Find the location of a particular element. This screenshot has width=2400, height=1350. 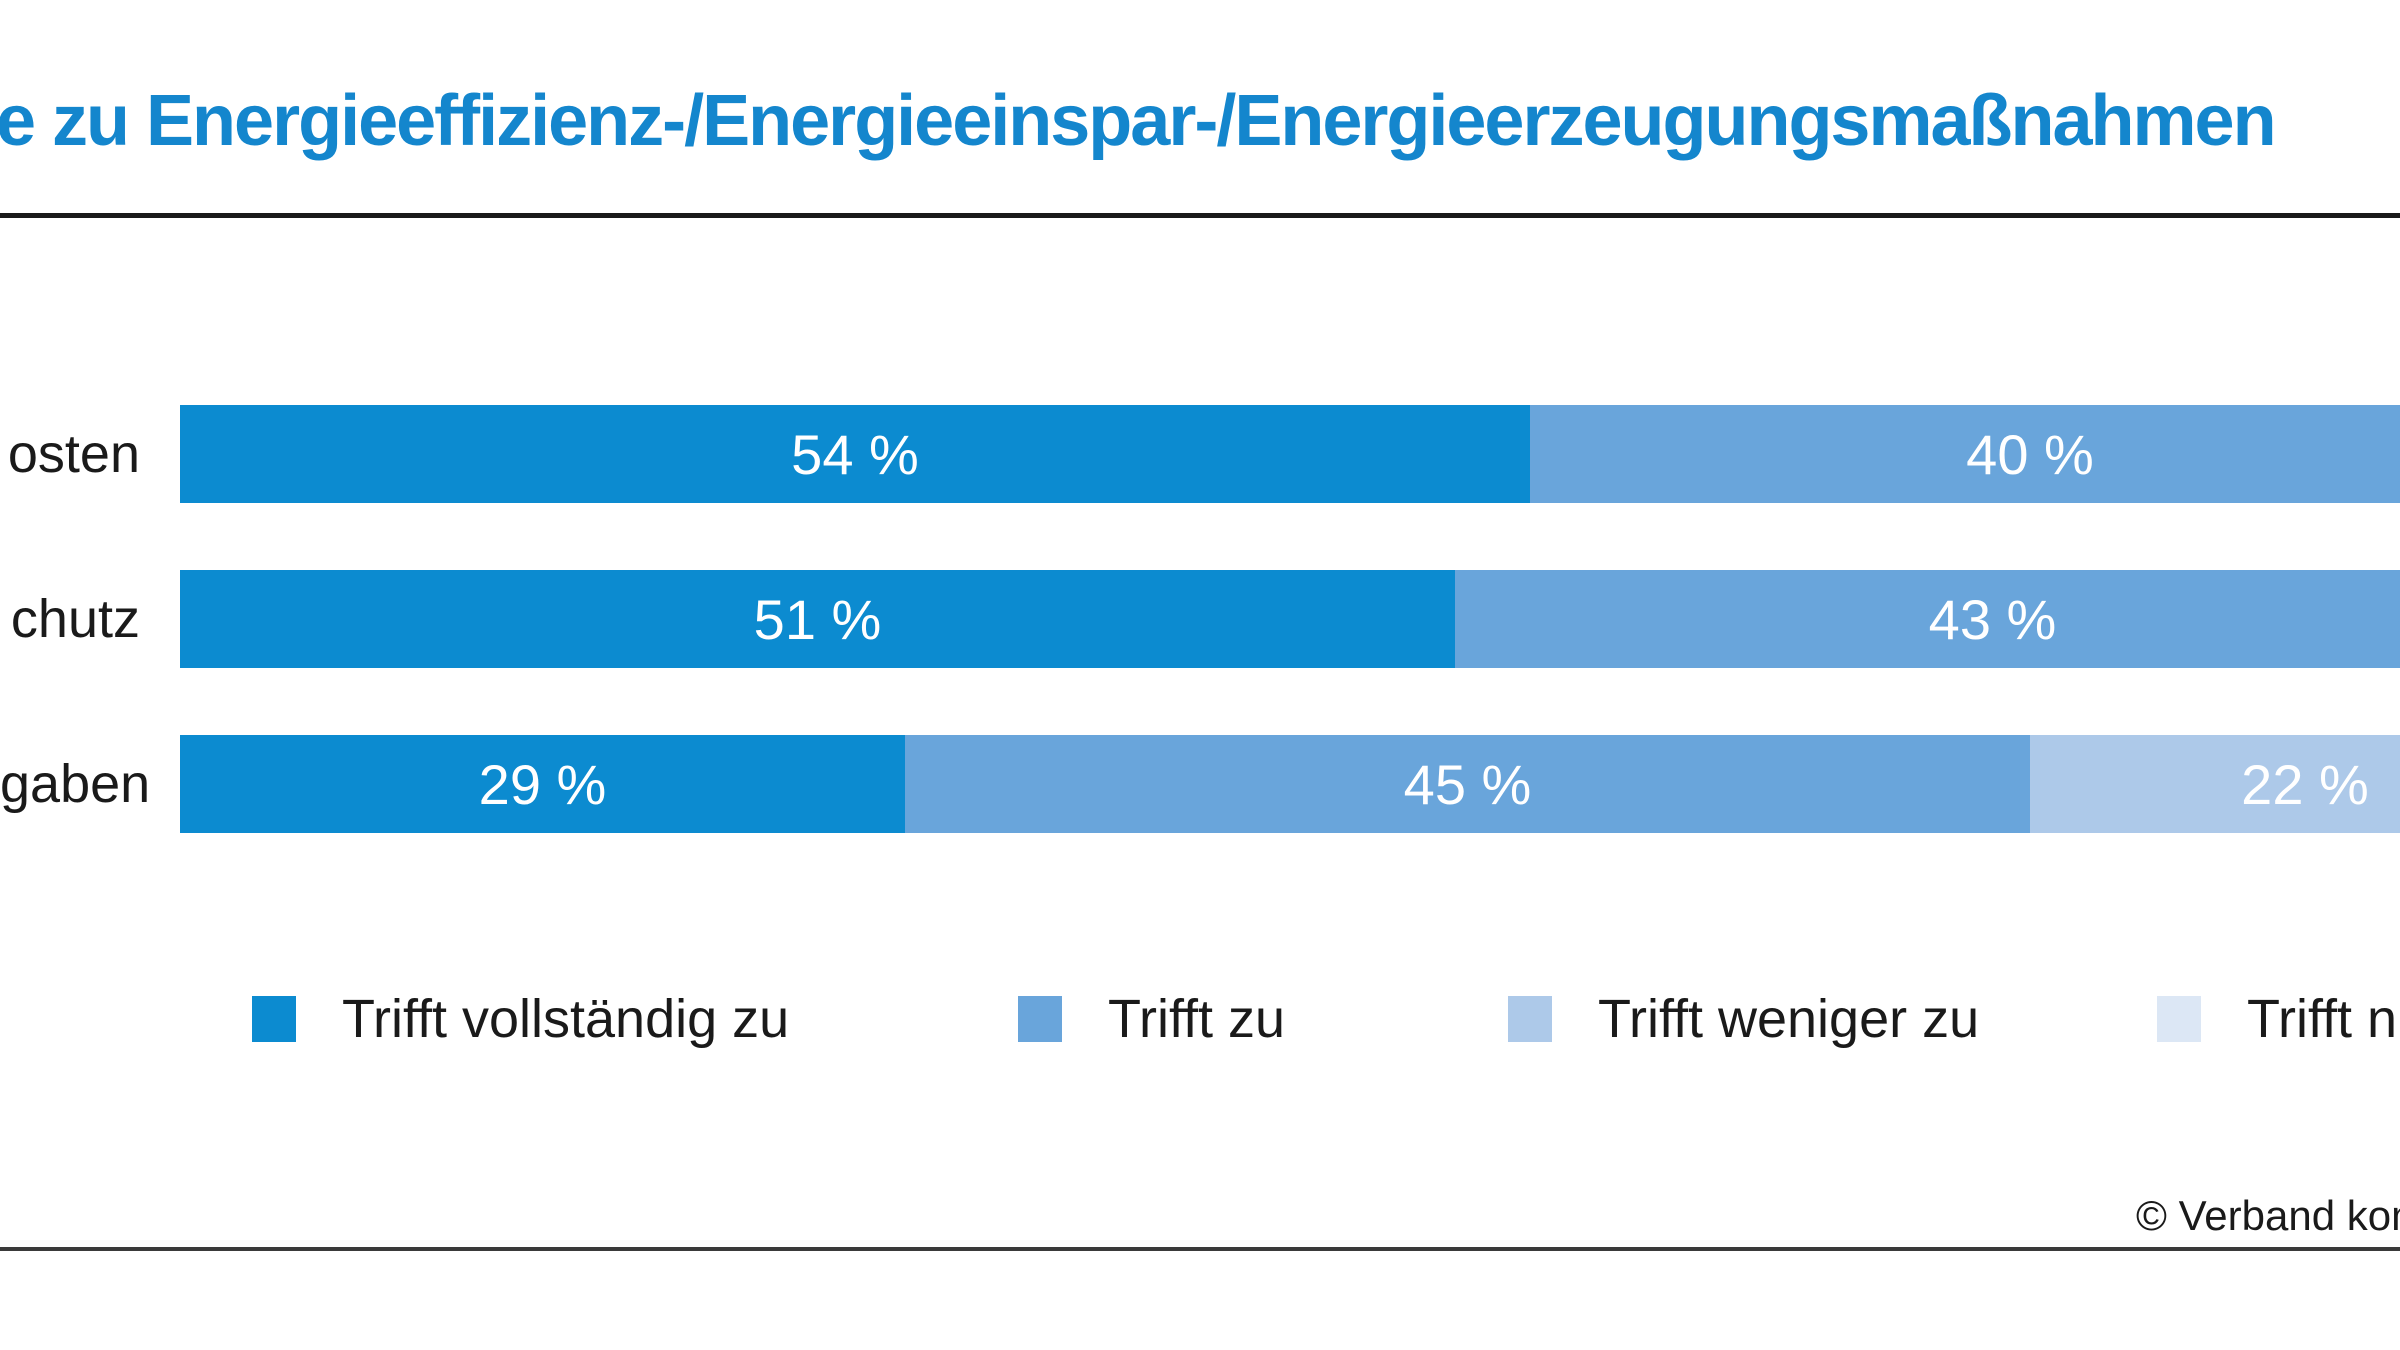

bar-segment: 54 % is located at coordinates (855, 454).